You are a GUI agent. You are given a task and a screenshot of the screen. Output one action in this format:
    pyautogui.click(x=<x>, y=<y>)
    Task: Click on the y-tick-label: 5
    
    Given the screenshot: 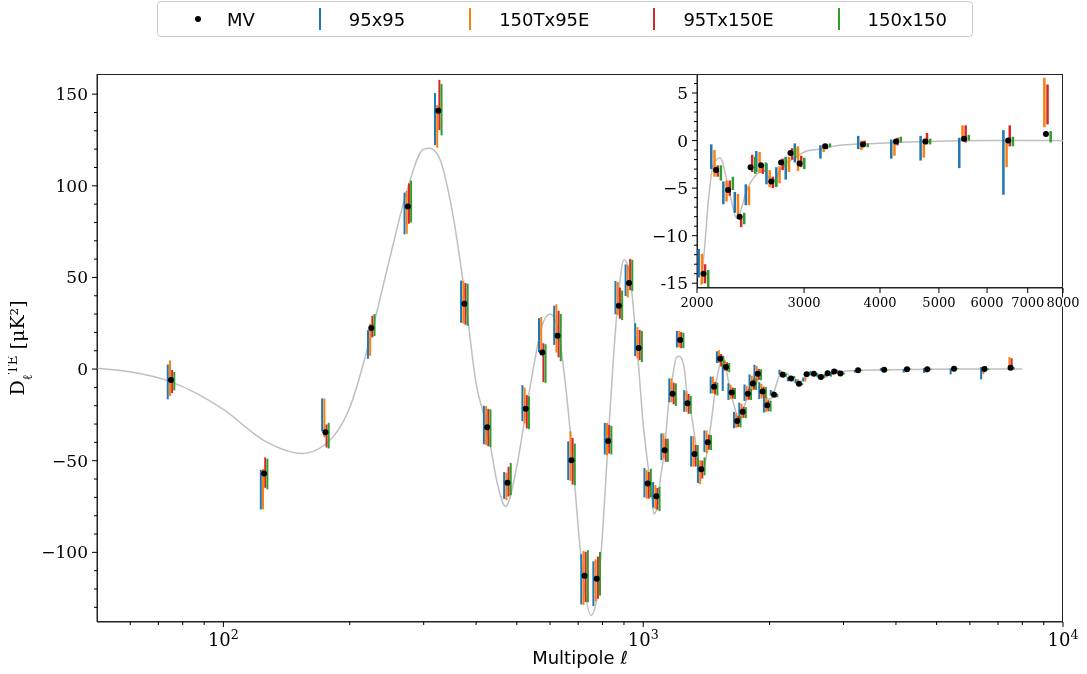 What is the action you would take?
    pyautogui.click(x=682, y=92)
    